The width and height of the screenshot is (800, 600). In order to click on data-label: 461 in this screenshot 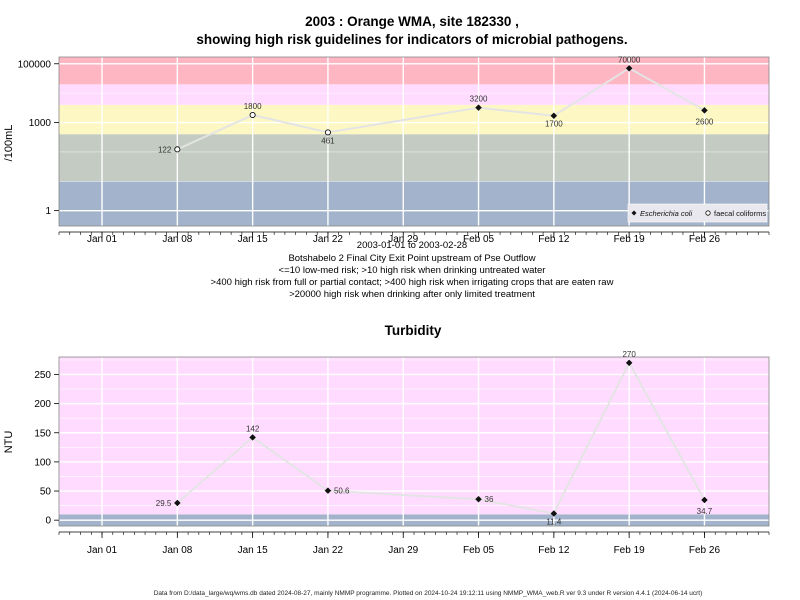, I will do `click(328, 140)`.